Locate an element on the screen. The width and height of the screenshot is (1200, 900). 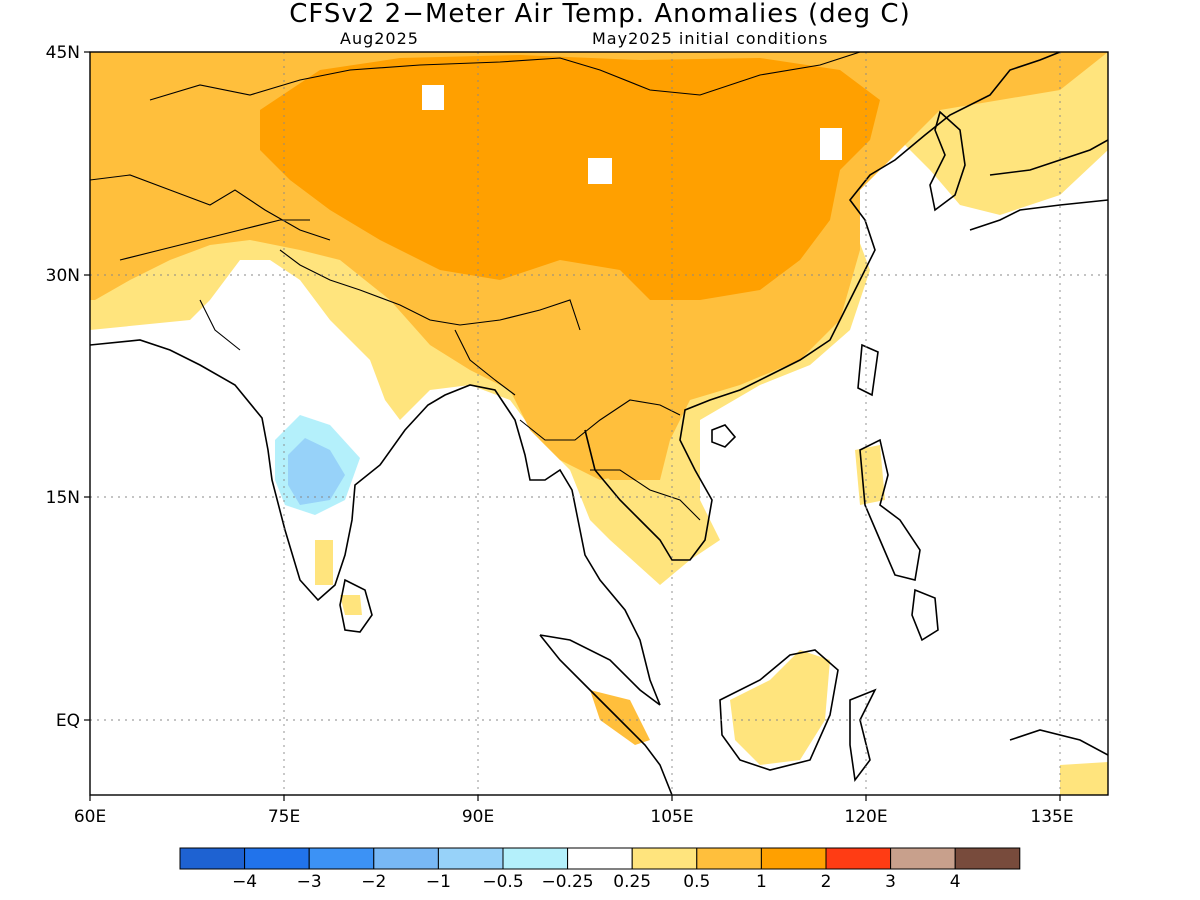
colorbar-label: 0.25 is located at coordinates (632, 882).